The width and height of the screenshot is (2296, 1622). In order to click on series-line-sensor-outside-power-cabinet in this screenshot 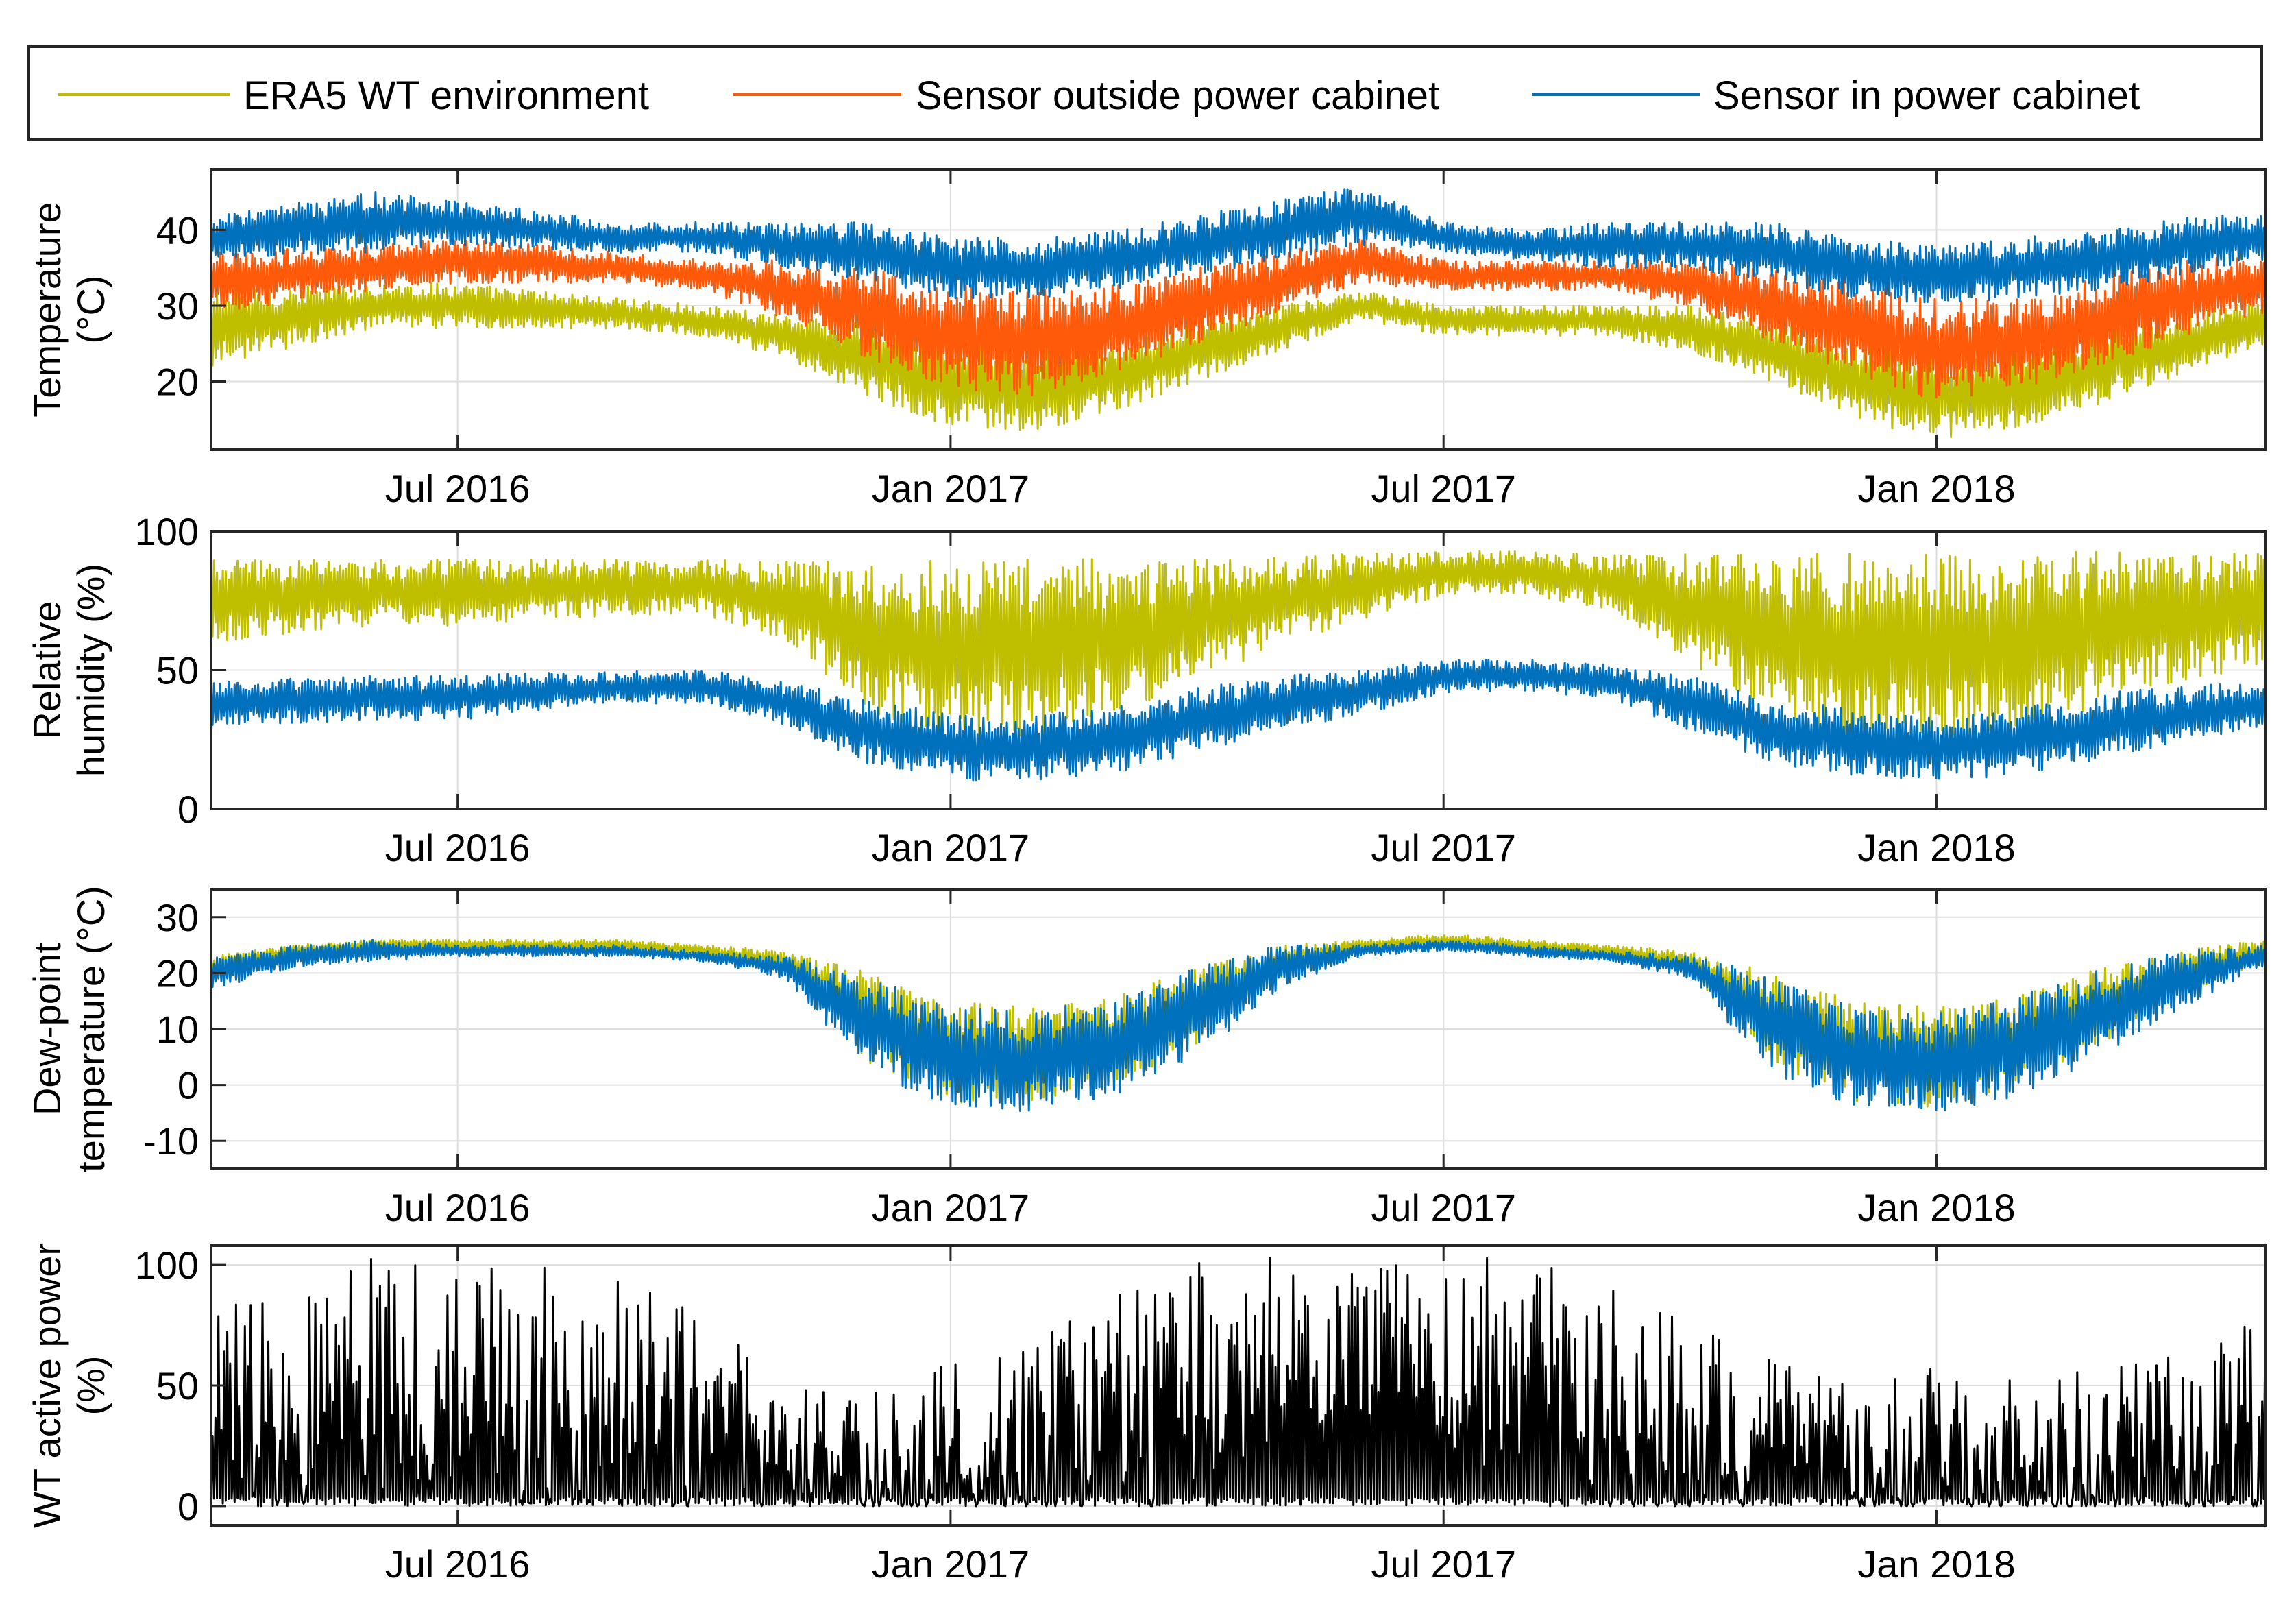, I will do `click(1238, 318)`.